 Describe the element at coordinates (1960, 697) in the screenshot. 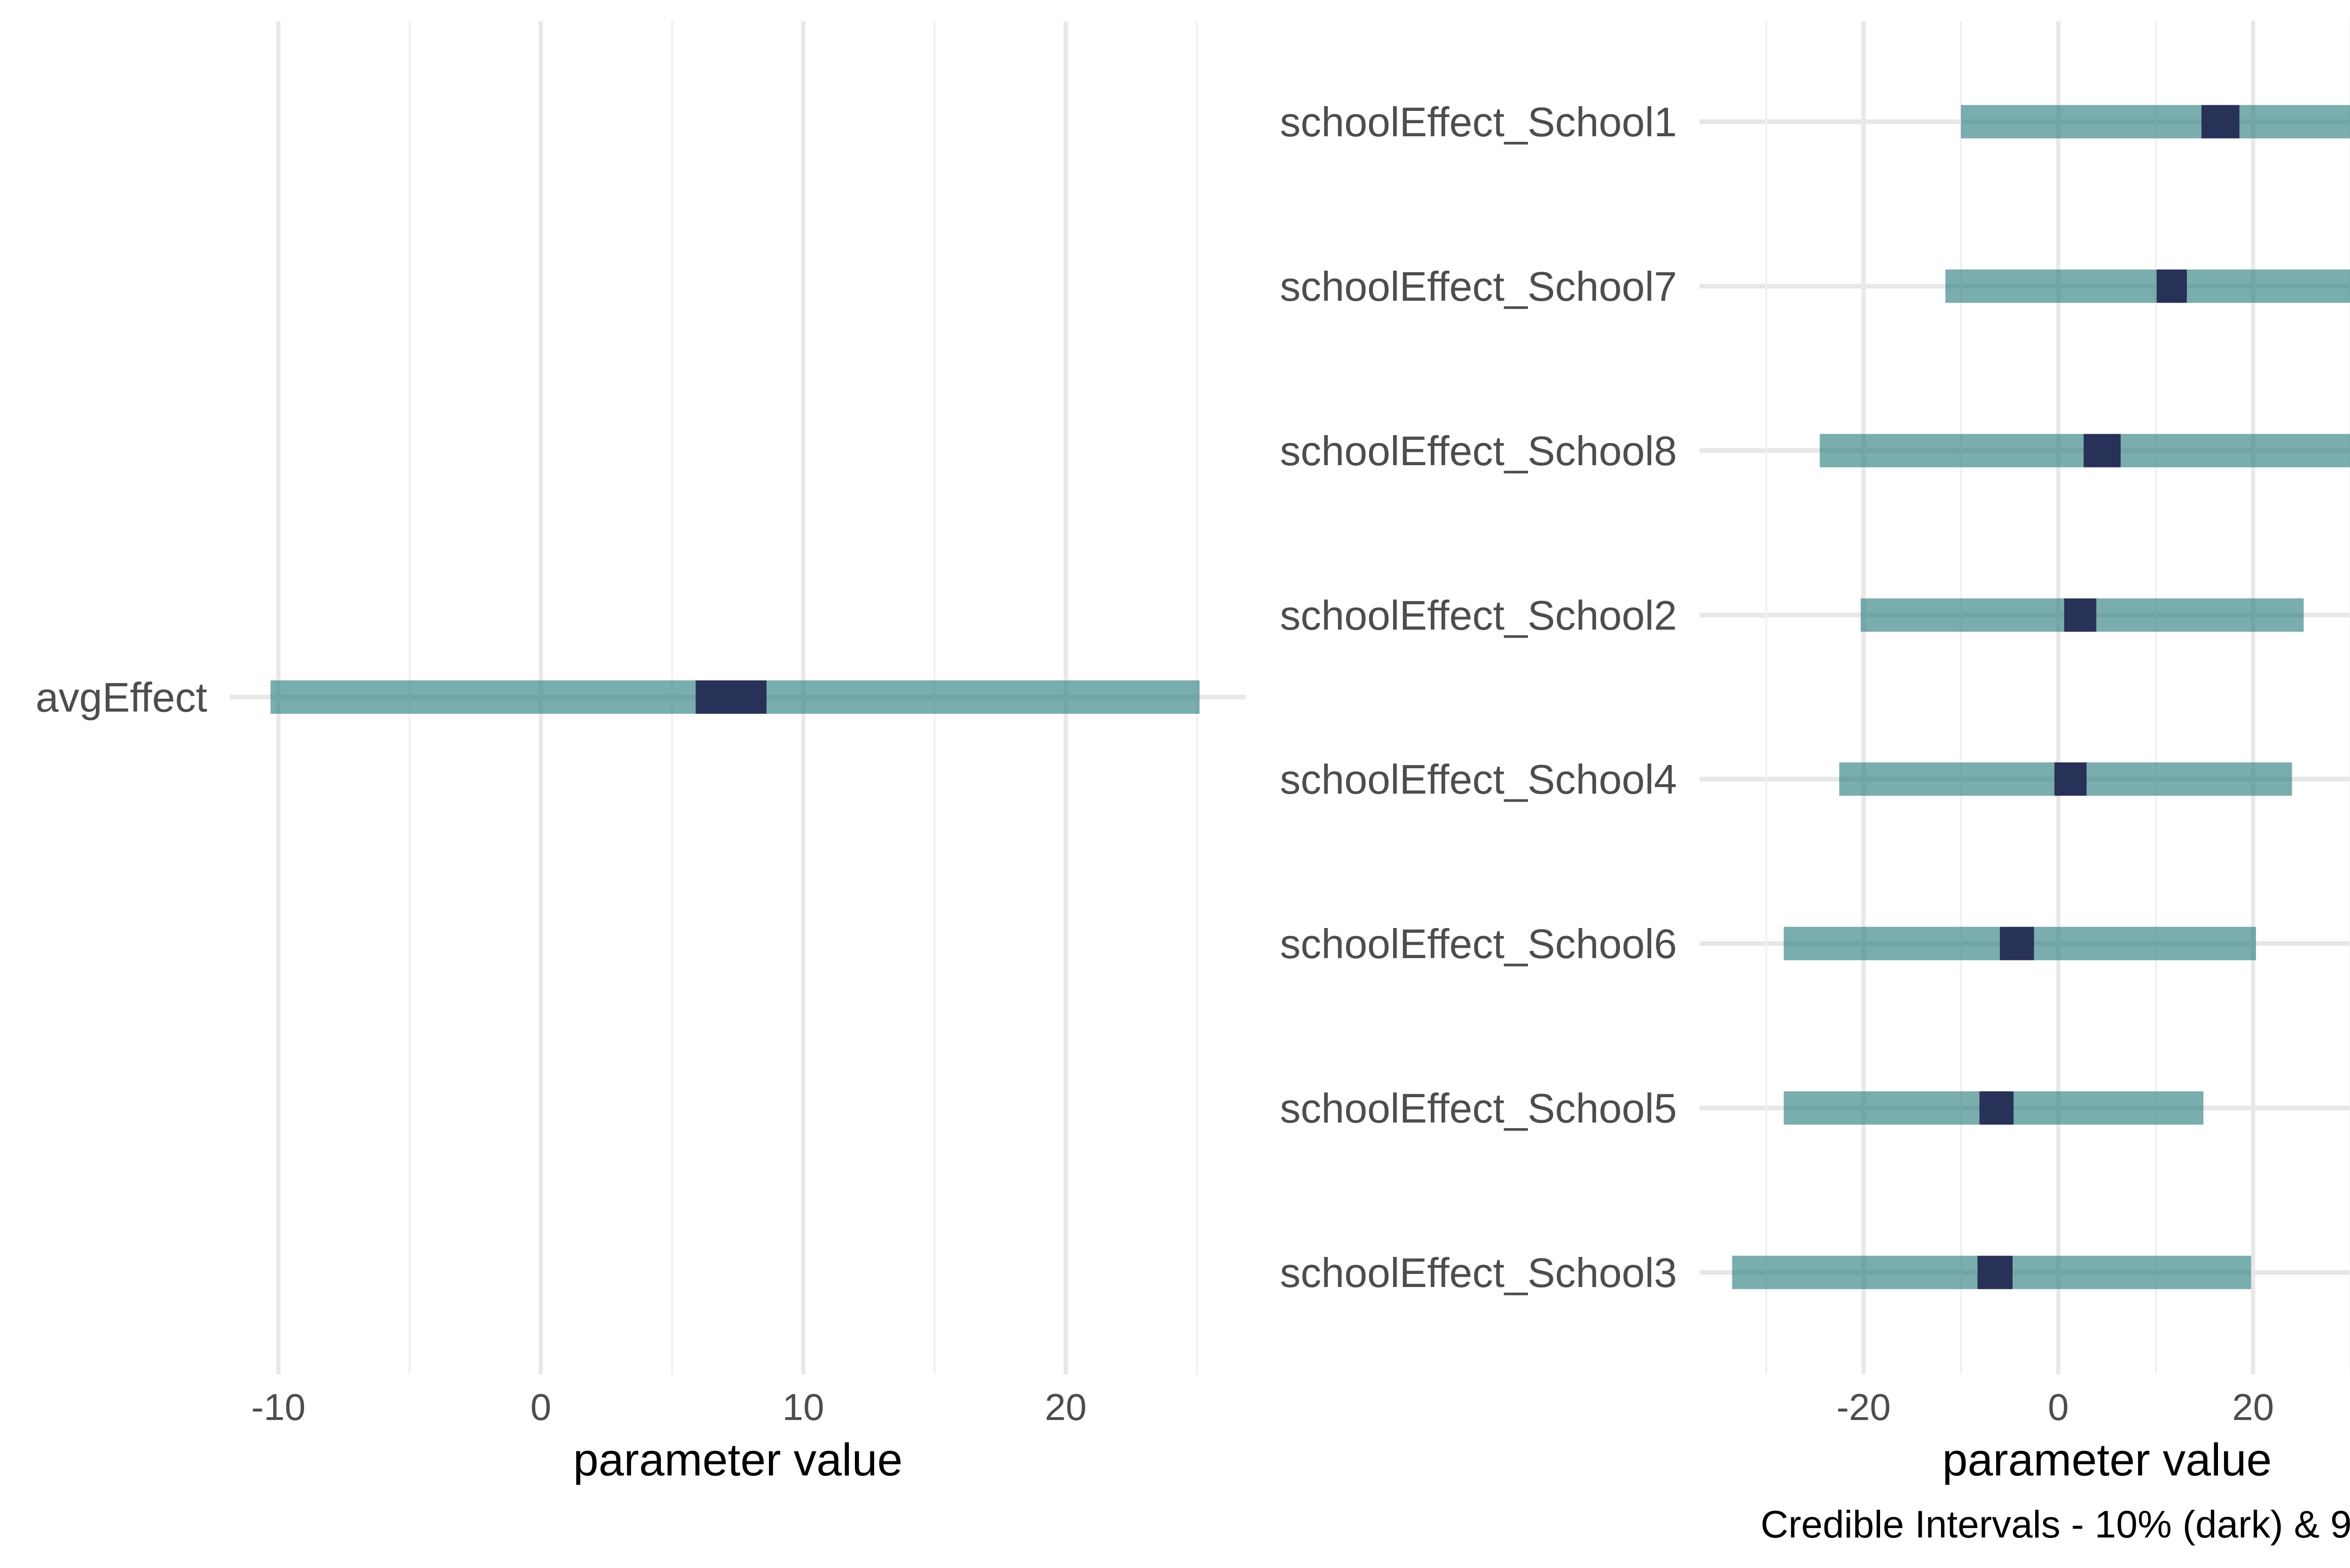

I see `minor-gridline--10` at that location.